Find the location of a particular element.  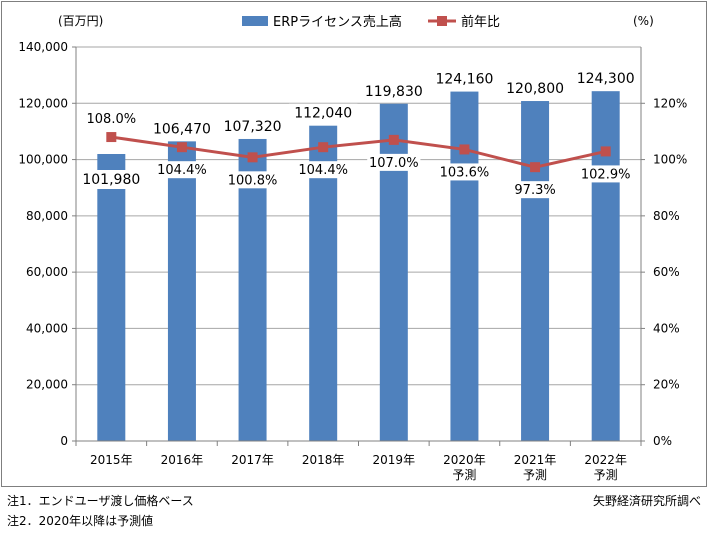

right-tick-label: 0% is located at coordinates (662, 441).